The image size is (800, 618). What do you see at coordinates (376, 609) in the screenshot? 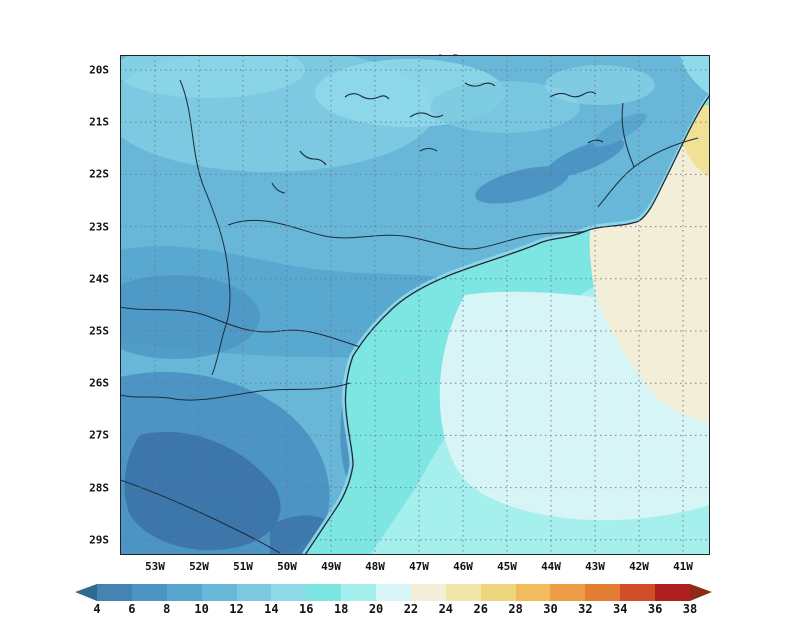
I see `colorbar-tick-20: 20` at bounding box center [376, 609].